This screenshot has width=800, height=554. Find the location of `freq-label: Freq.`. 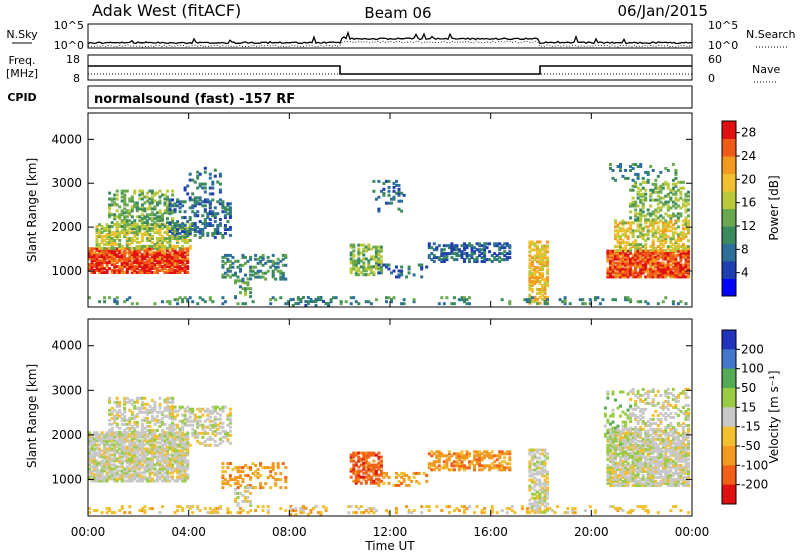

freq-label: Freq. is located at coordinates (21, 60).